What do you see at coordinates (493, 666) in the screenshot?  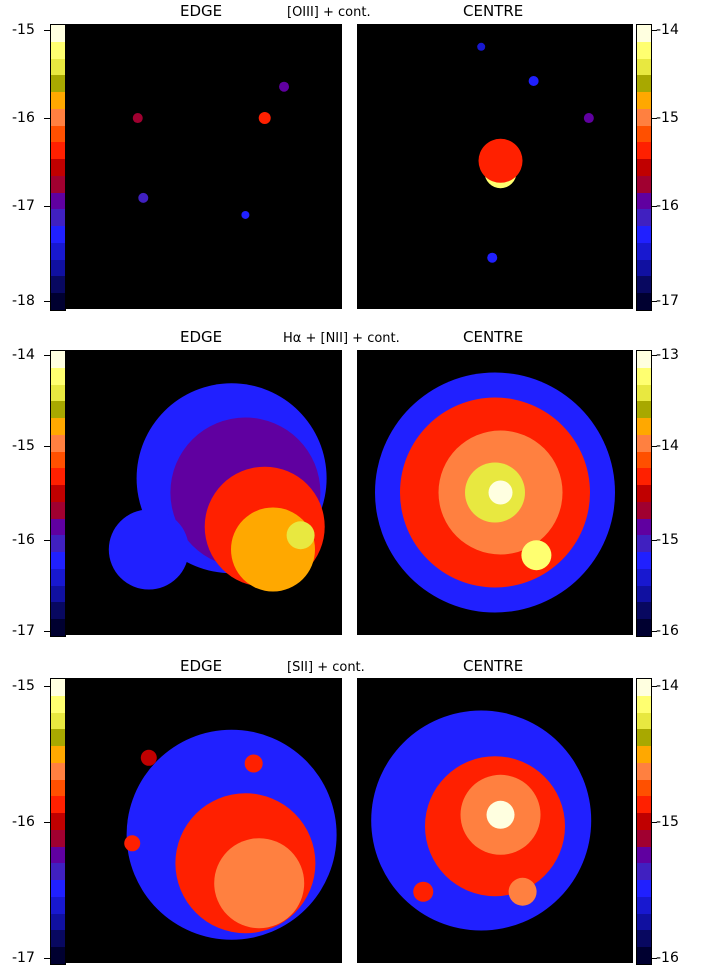 I see `centre-label: CENTRE` at bounding box center [493, 666].